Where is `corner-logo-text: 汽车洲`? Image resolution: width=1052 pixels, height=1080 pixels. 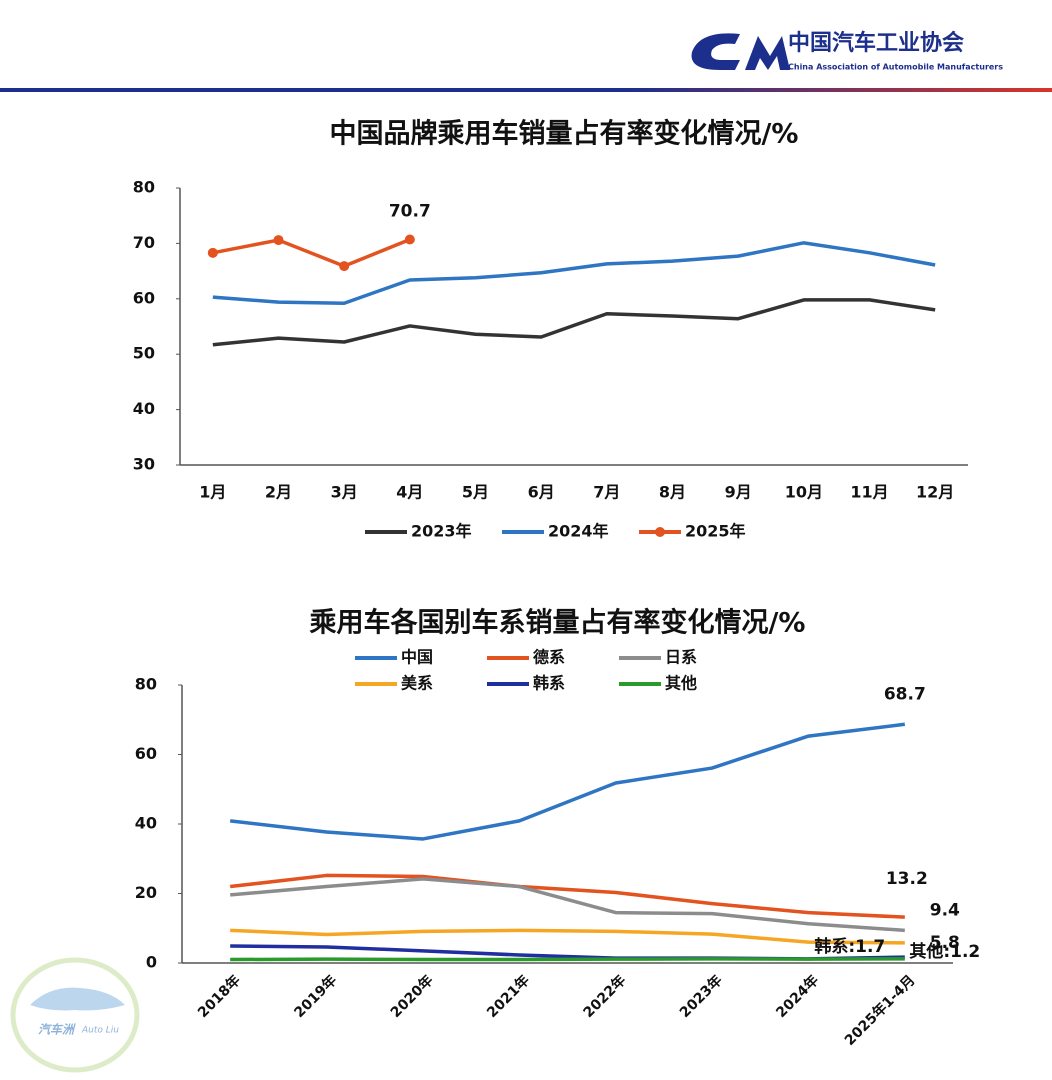
corner-logo-text: 汽车洲 is located at coordinates (57, 1030).